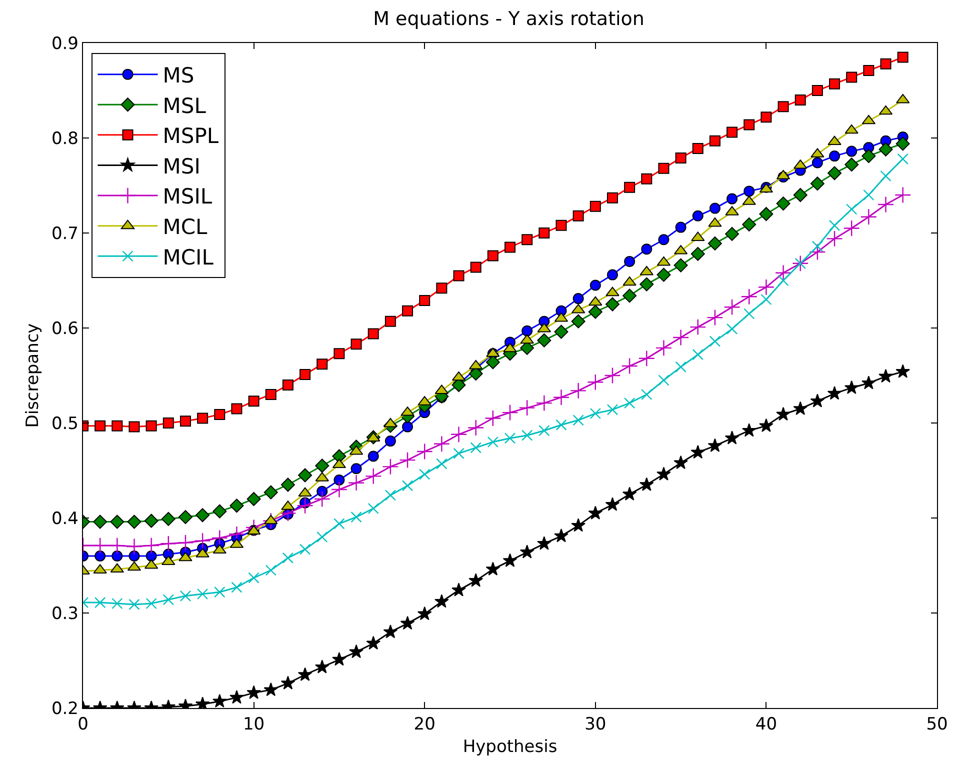 This screenshot has height=774, width=960. I want to click on y-tick-label: 0.4, so click(64, 518).